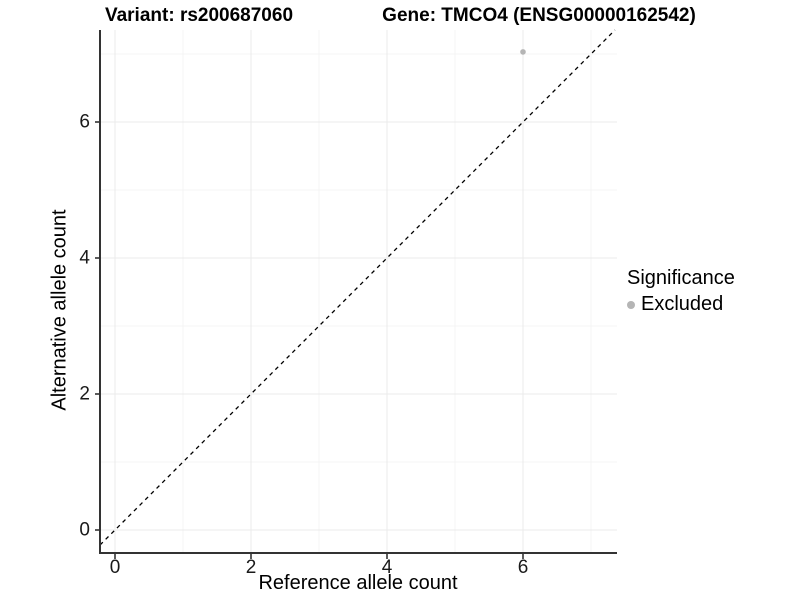  What do you see at coordinates (631, 304) in the screenshot?
I see `excluded-point-icon` at bounding box center [631, 304].